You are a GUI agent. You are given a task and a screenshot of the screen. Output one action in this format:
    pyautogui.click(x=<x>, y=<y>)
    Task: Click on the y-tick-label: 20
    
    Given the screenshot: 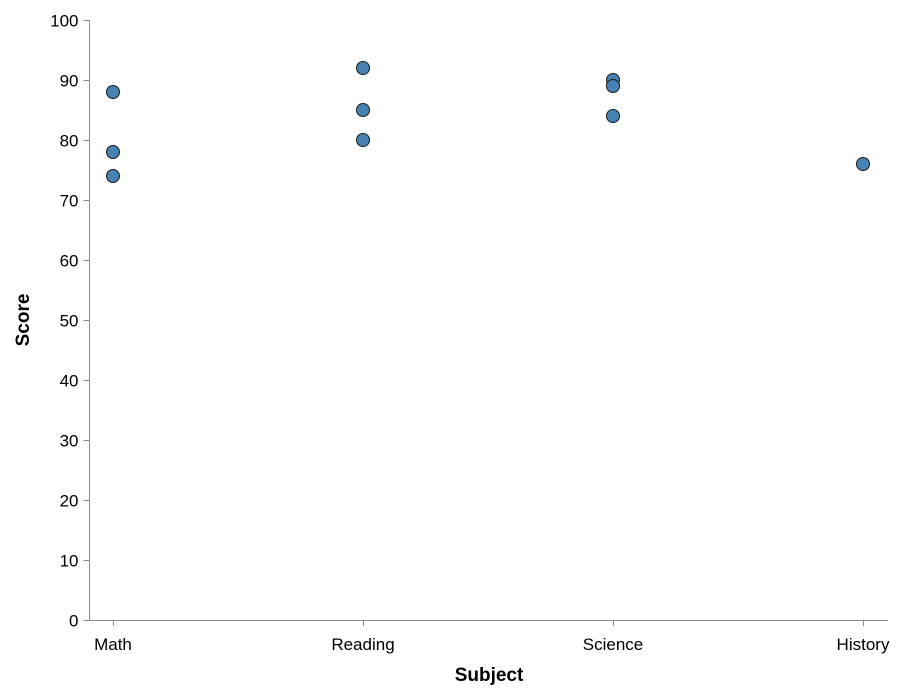 What is the action you would take?
    pyautogui.click(x=69, y=501)
    